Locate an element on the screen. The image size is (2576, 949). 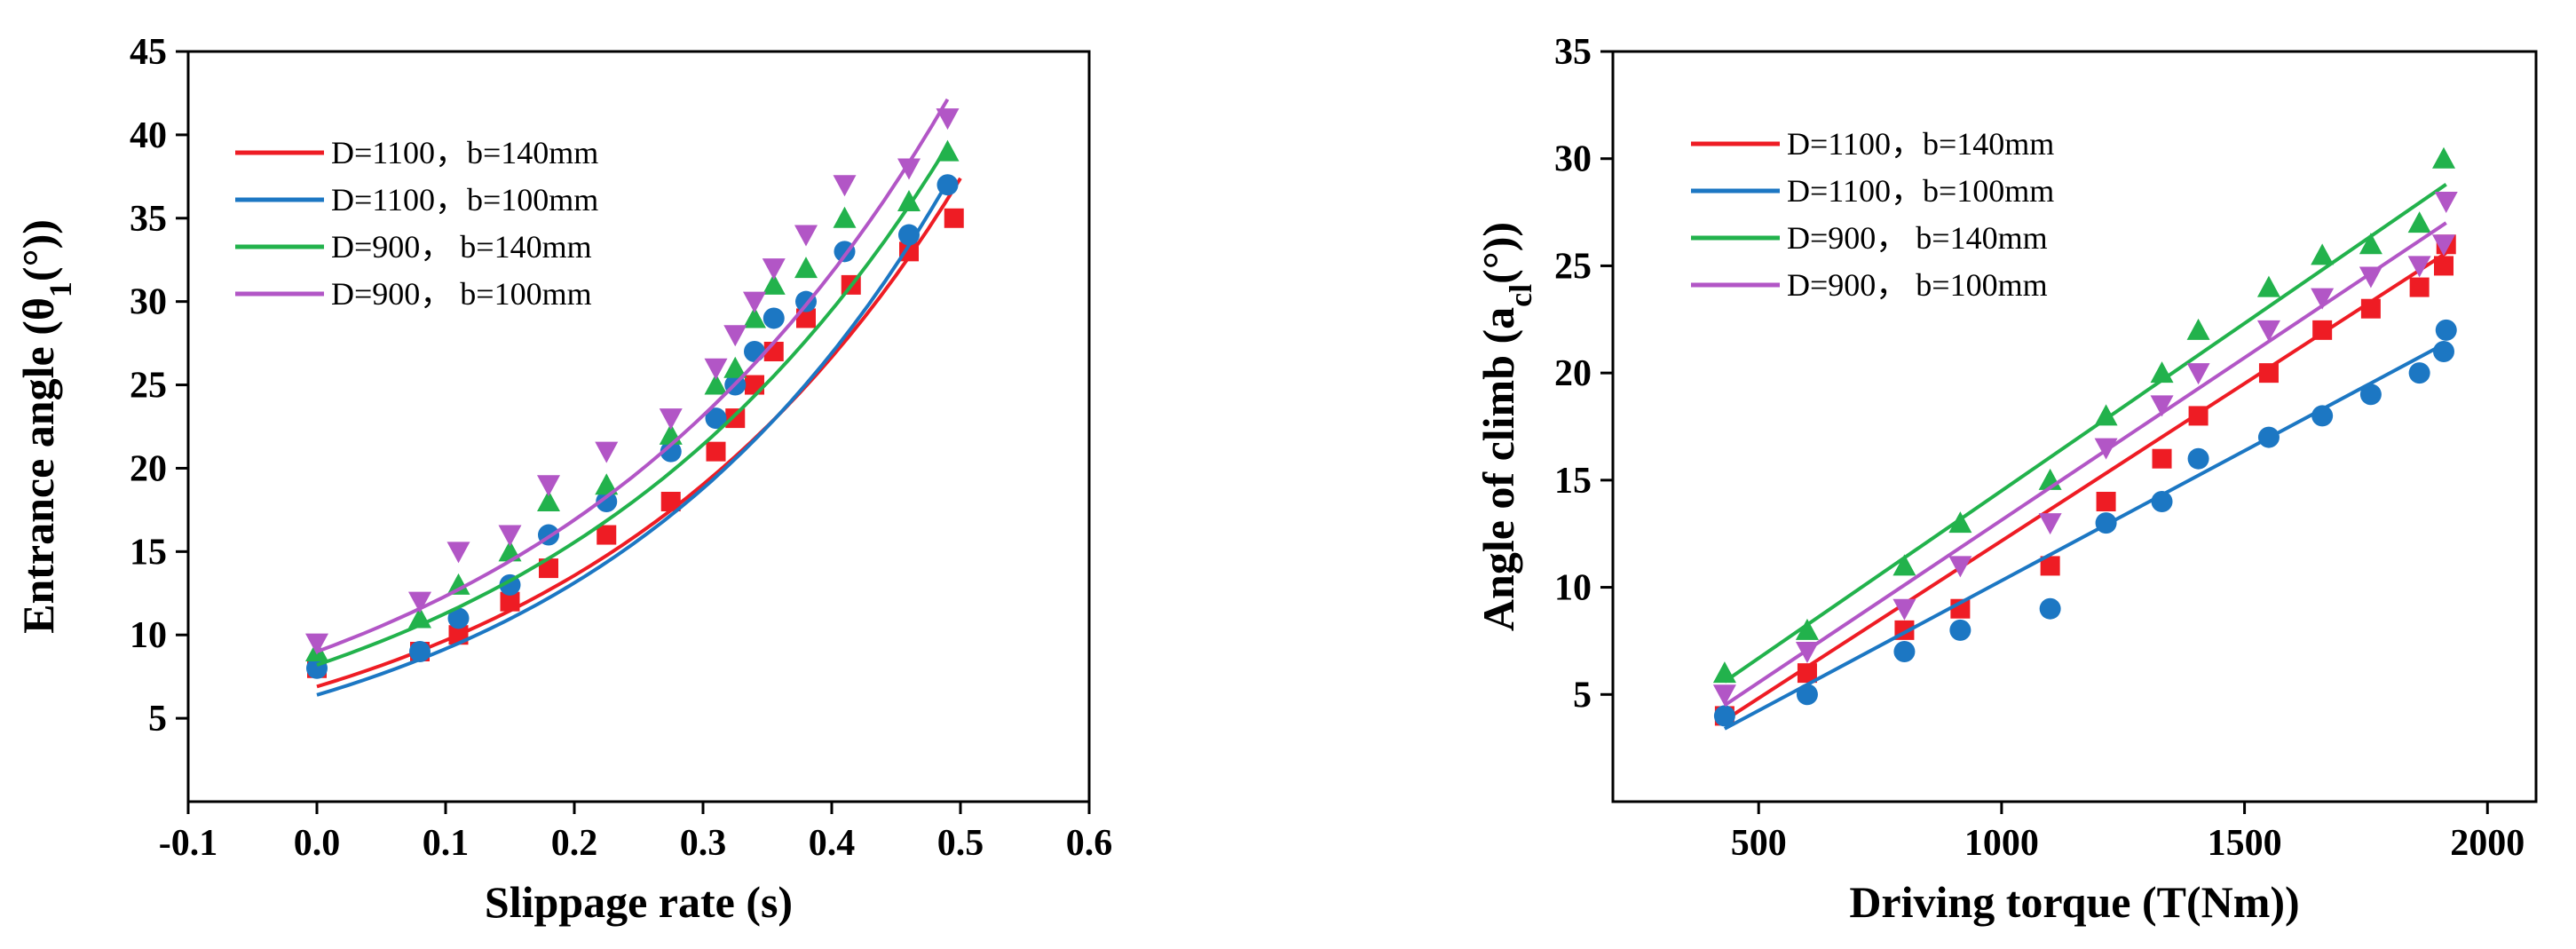
x-tick-label: 0.4 is located at coordinates (832, 844).